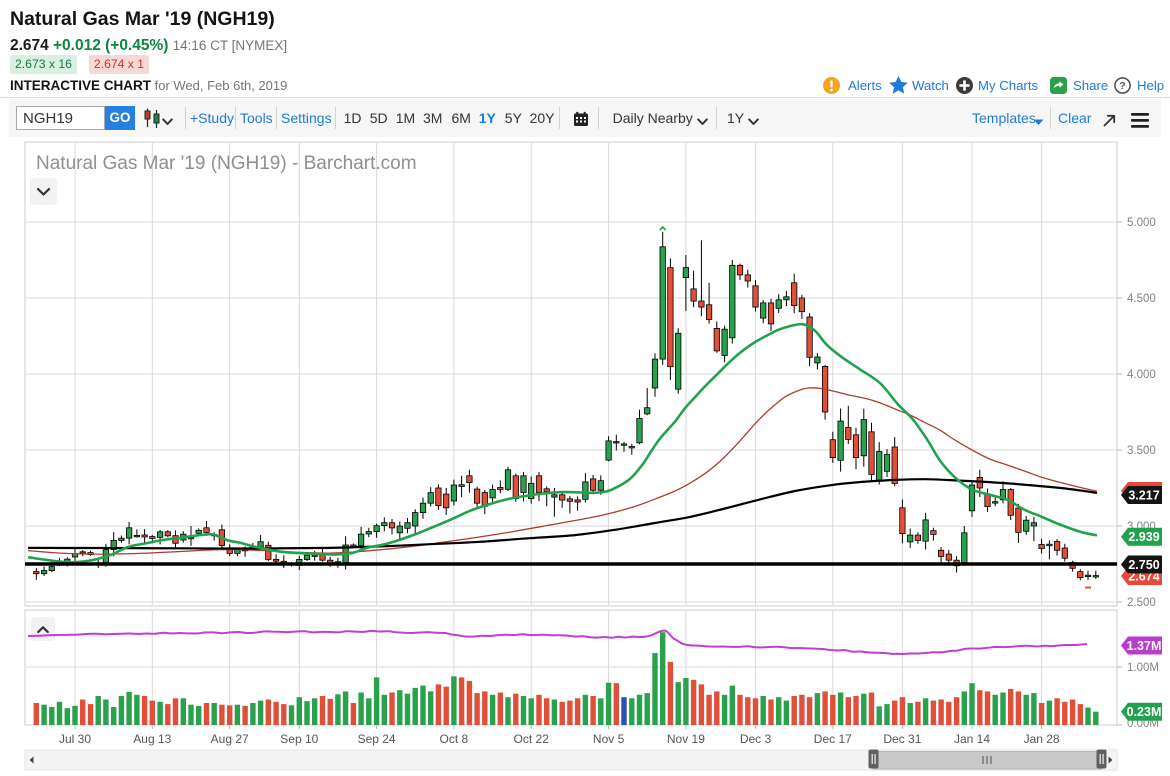  What do you see at coordinates (1144, 646) in the screenshot?
I see `svg-text: 1.37M` at bounding box center [1144, 646].